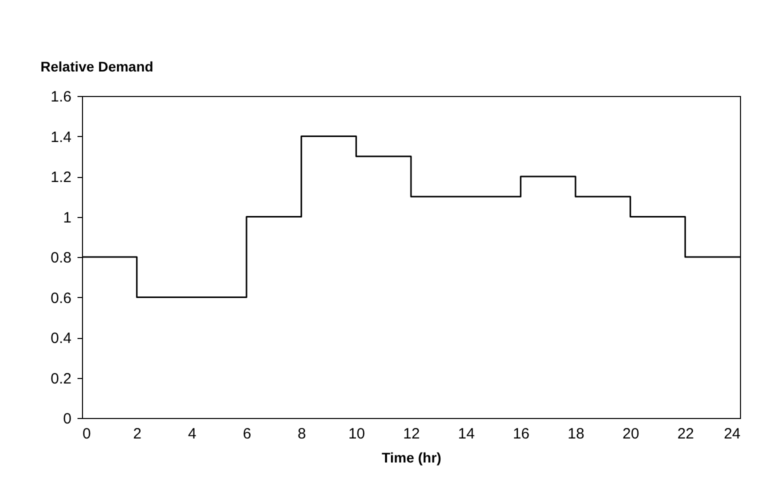 The width and height of the screenshot is (781, 477). Describe the element at coordinates (137, 434) in the screenshot. I see `x-tick-label: 2` at that location.